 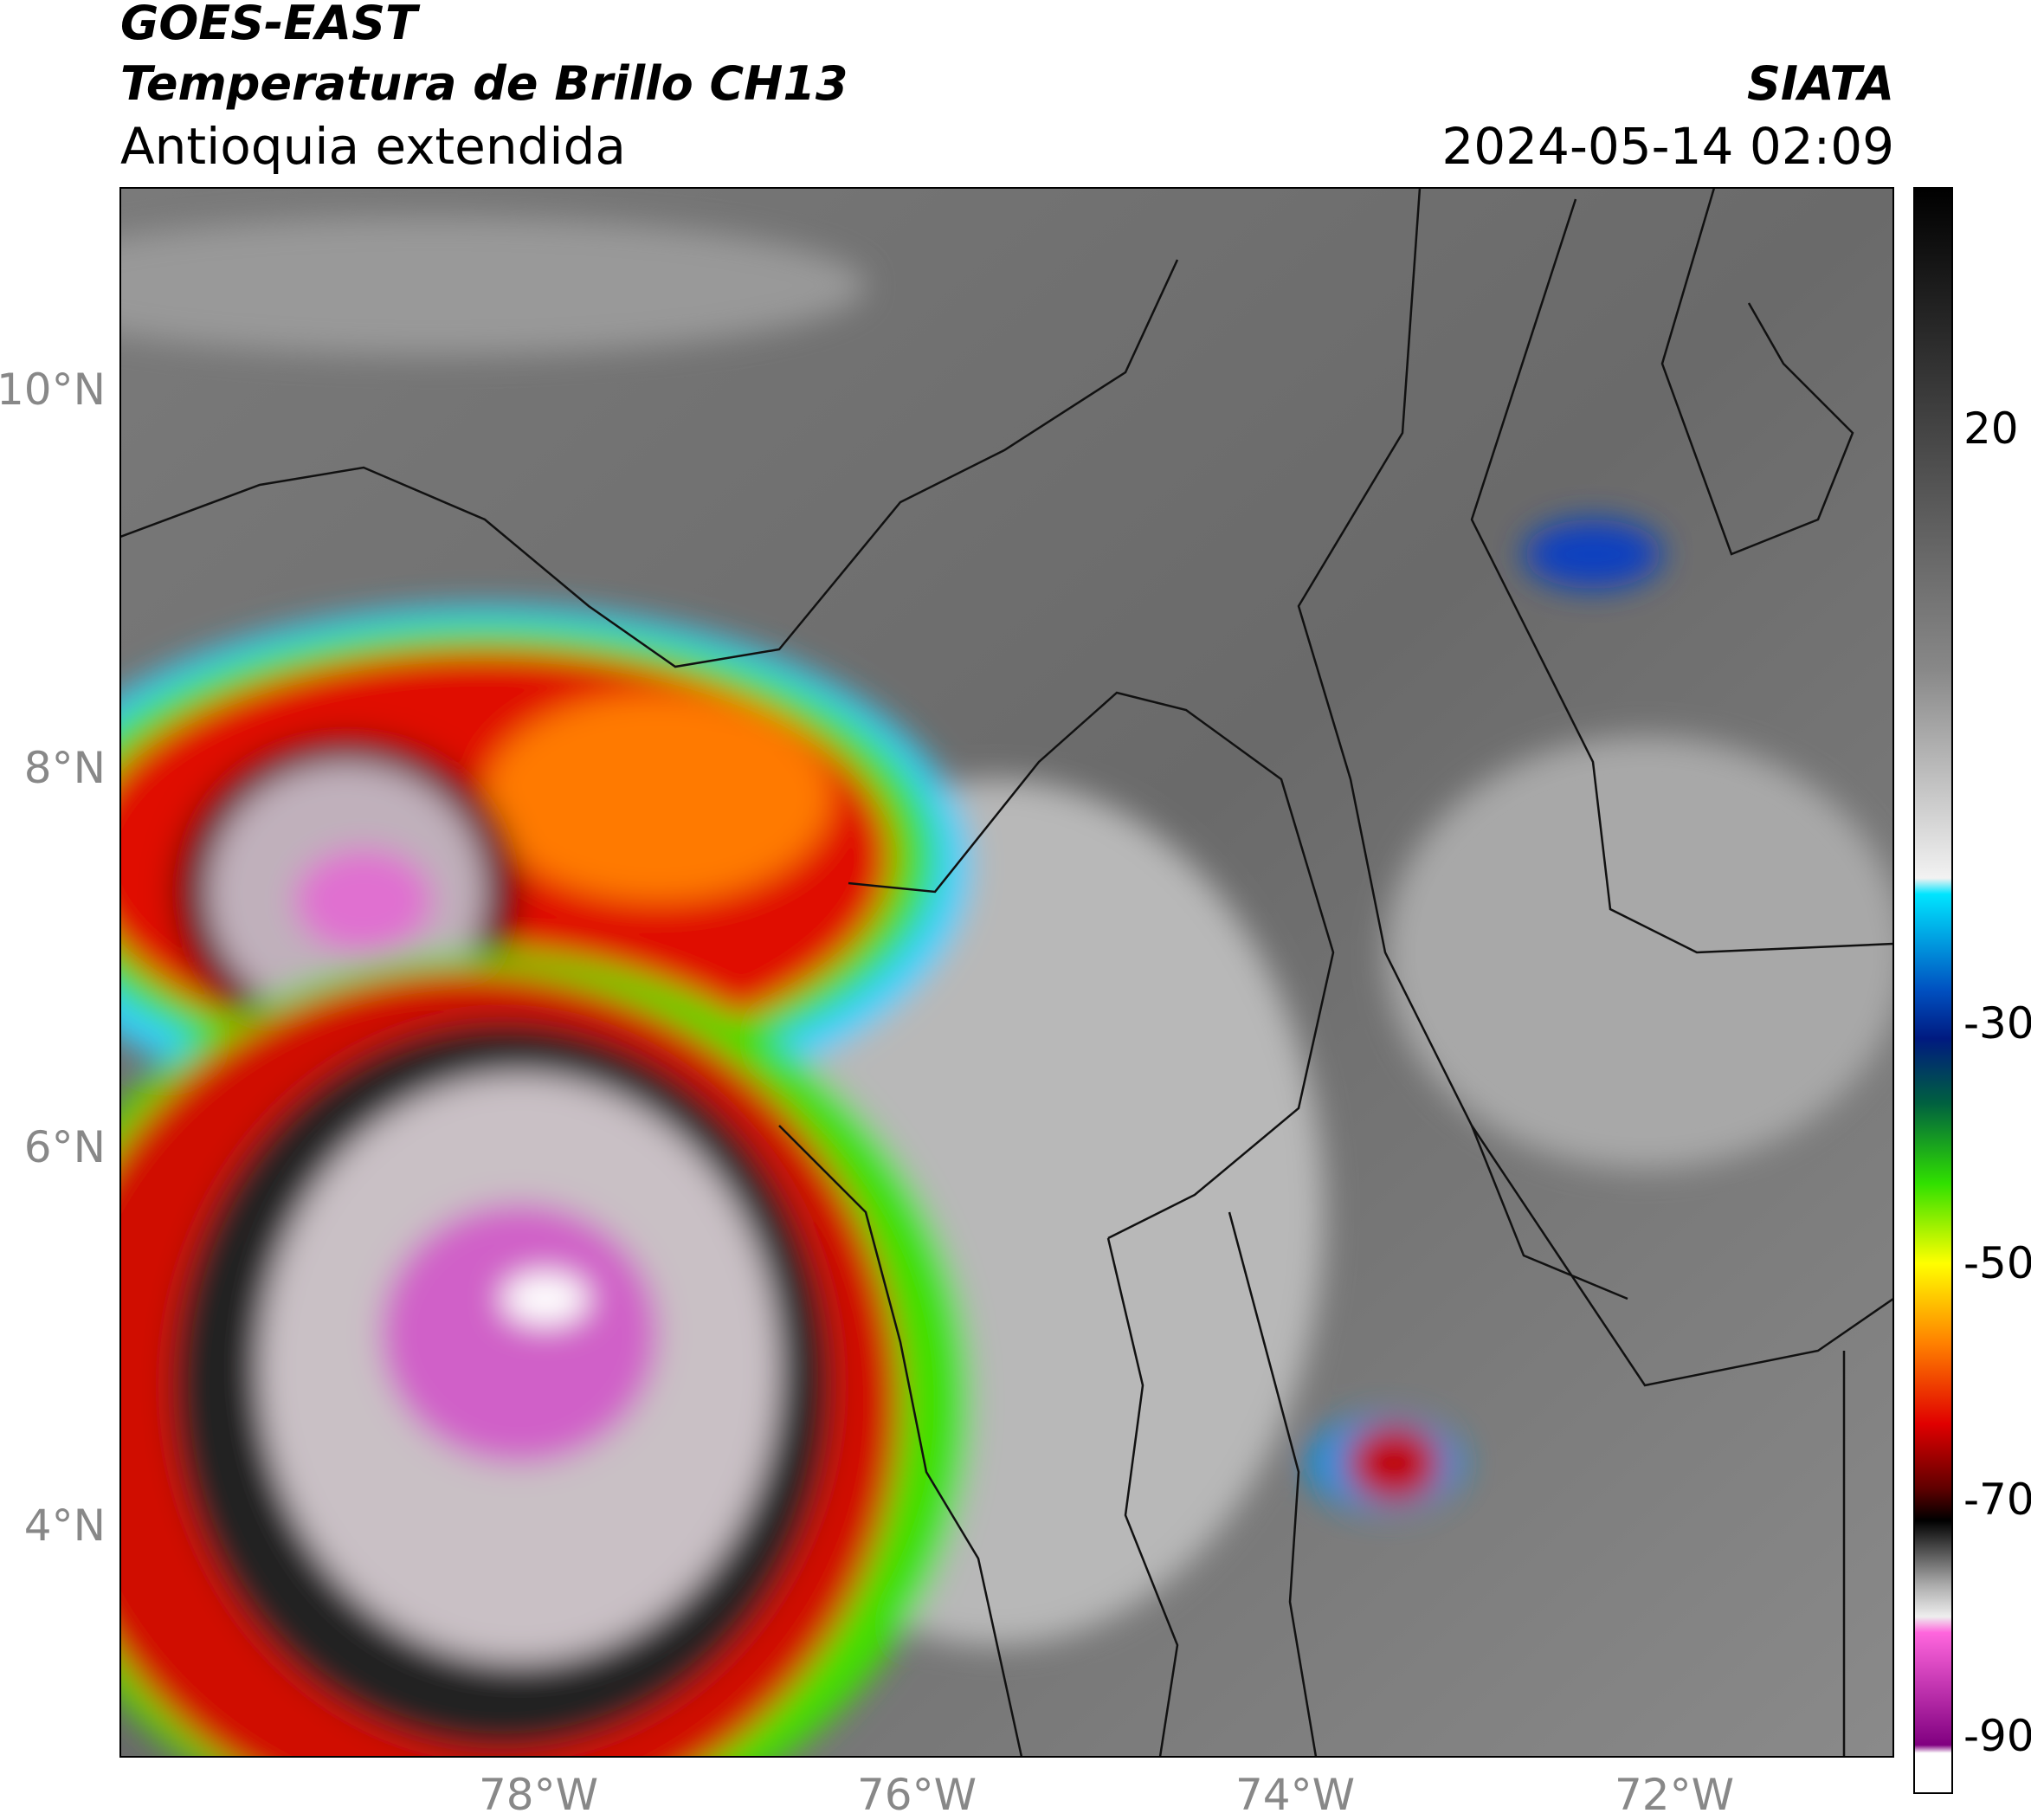 What do you see at coordinates (53, 390) in the screenshot?
I see `lat-label: 10°N` at bounding box center [53, 390].